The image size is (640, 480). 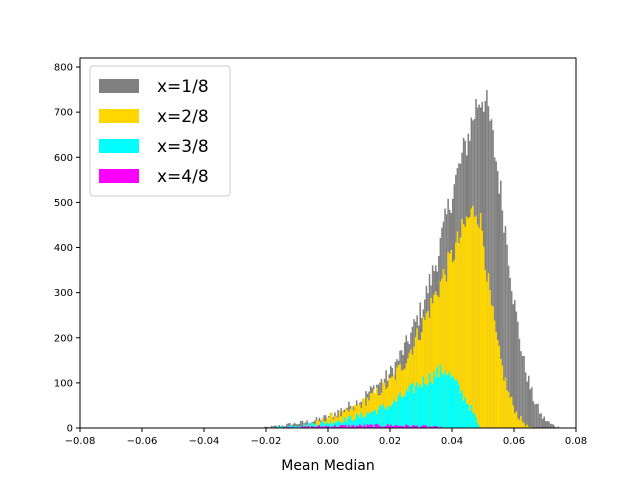 What do you see at coordinates (266, 441) in the screenshot?
I see `x-tick-label: −0.02` at bounding box center [266, 441].